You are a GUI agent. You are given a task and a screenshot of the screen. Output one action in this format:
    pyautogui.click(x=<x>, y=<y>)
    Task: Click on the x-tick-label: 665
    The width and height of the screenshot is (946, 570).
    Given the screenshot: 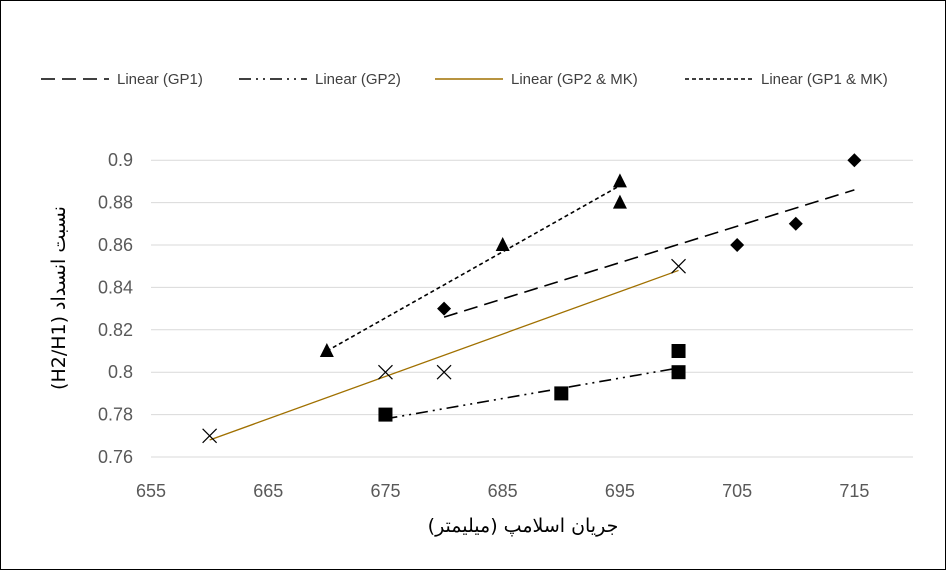 What is the action you would take?
    pyautogui.click(x=268, y=491)
    